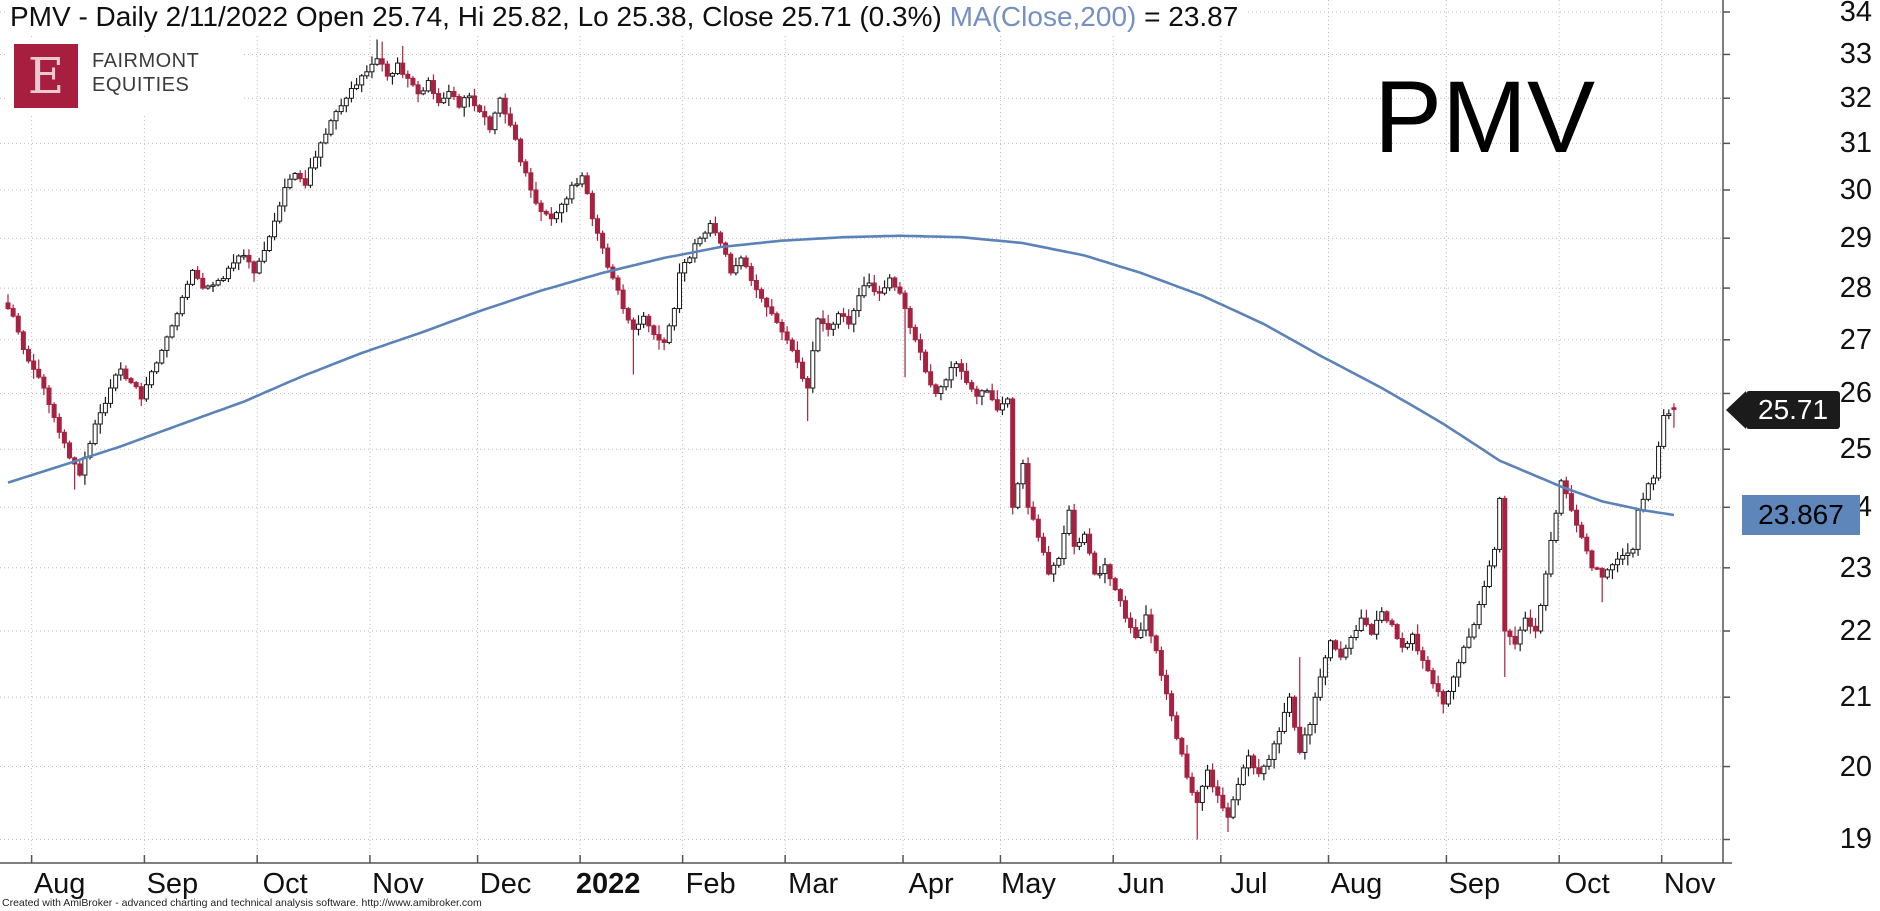 Image resolution: width=1880 pixels, height=911 pixels. What do you see at coordinates (1855, 839) in the screenshot?
I see `y-axis-label-19: 19` at bounding box center [1855, 839].